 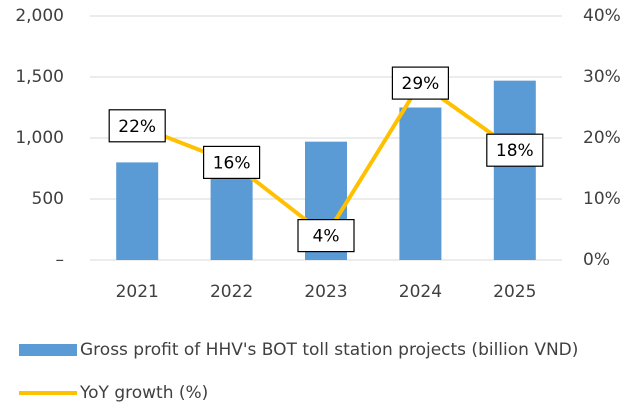 What do you see at coordinates (514, 292) in the screenshot?
I see `x-tick-label: 2025` at bounding box center [514, 292].